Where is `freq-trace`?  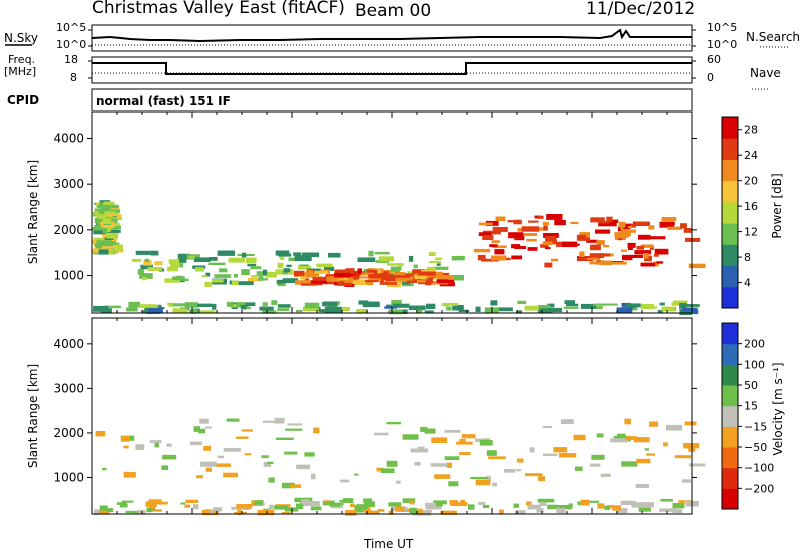 freq-trace is located at coordinates (392, 68).